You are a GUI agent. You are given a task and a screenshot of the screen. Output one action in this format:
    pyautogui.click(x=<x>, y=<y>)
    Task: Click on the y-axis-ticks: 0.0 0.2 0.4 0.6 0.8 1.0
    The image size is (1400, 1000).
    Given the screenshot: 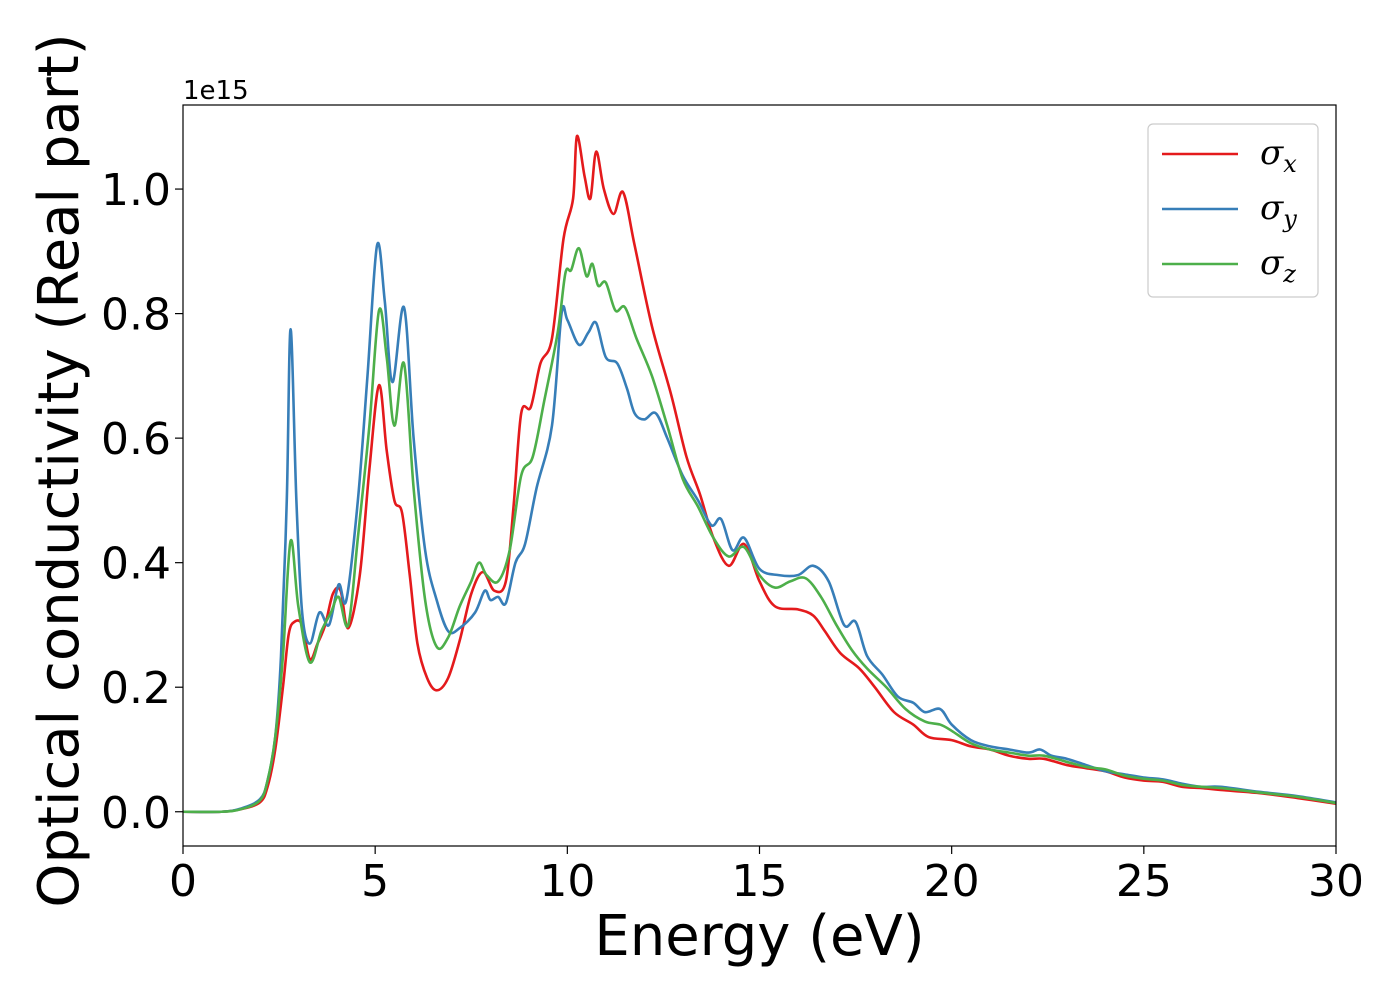 What is the action you would take?
    pyautogui.click(x=142, y=502)
    